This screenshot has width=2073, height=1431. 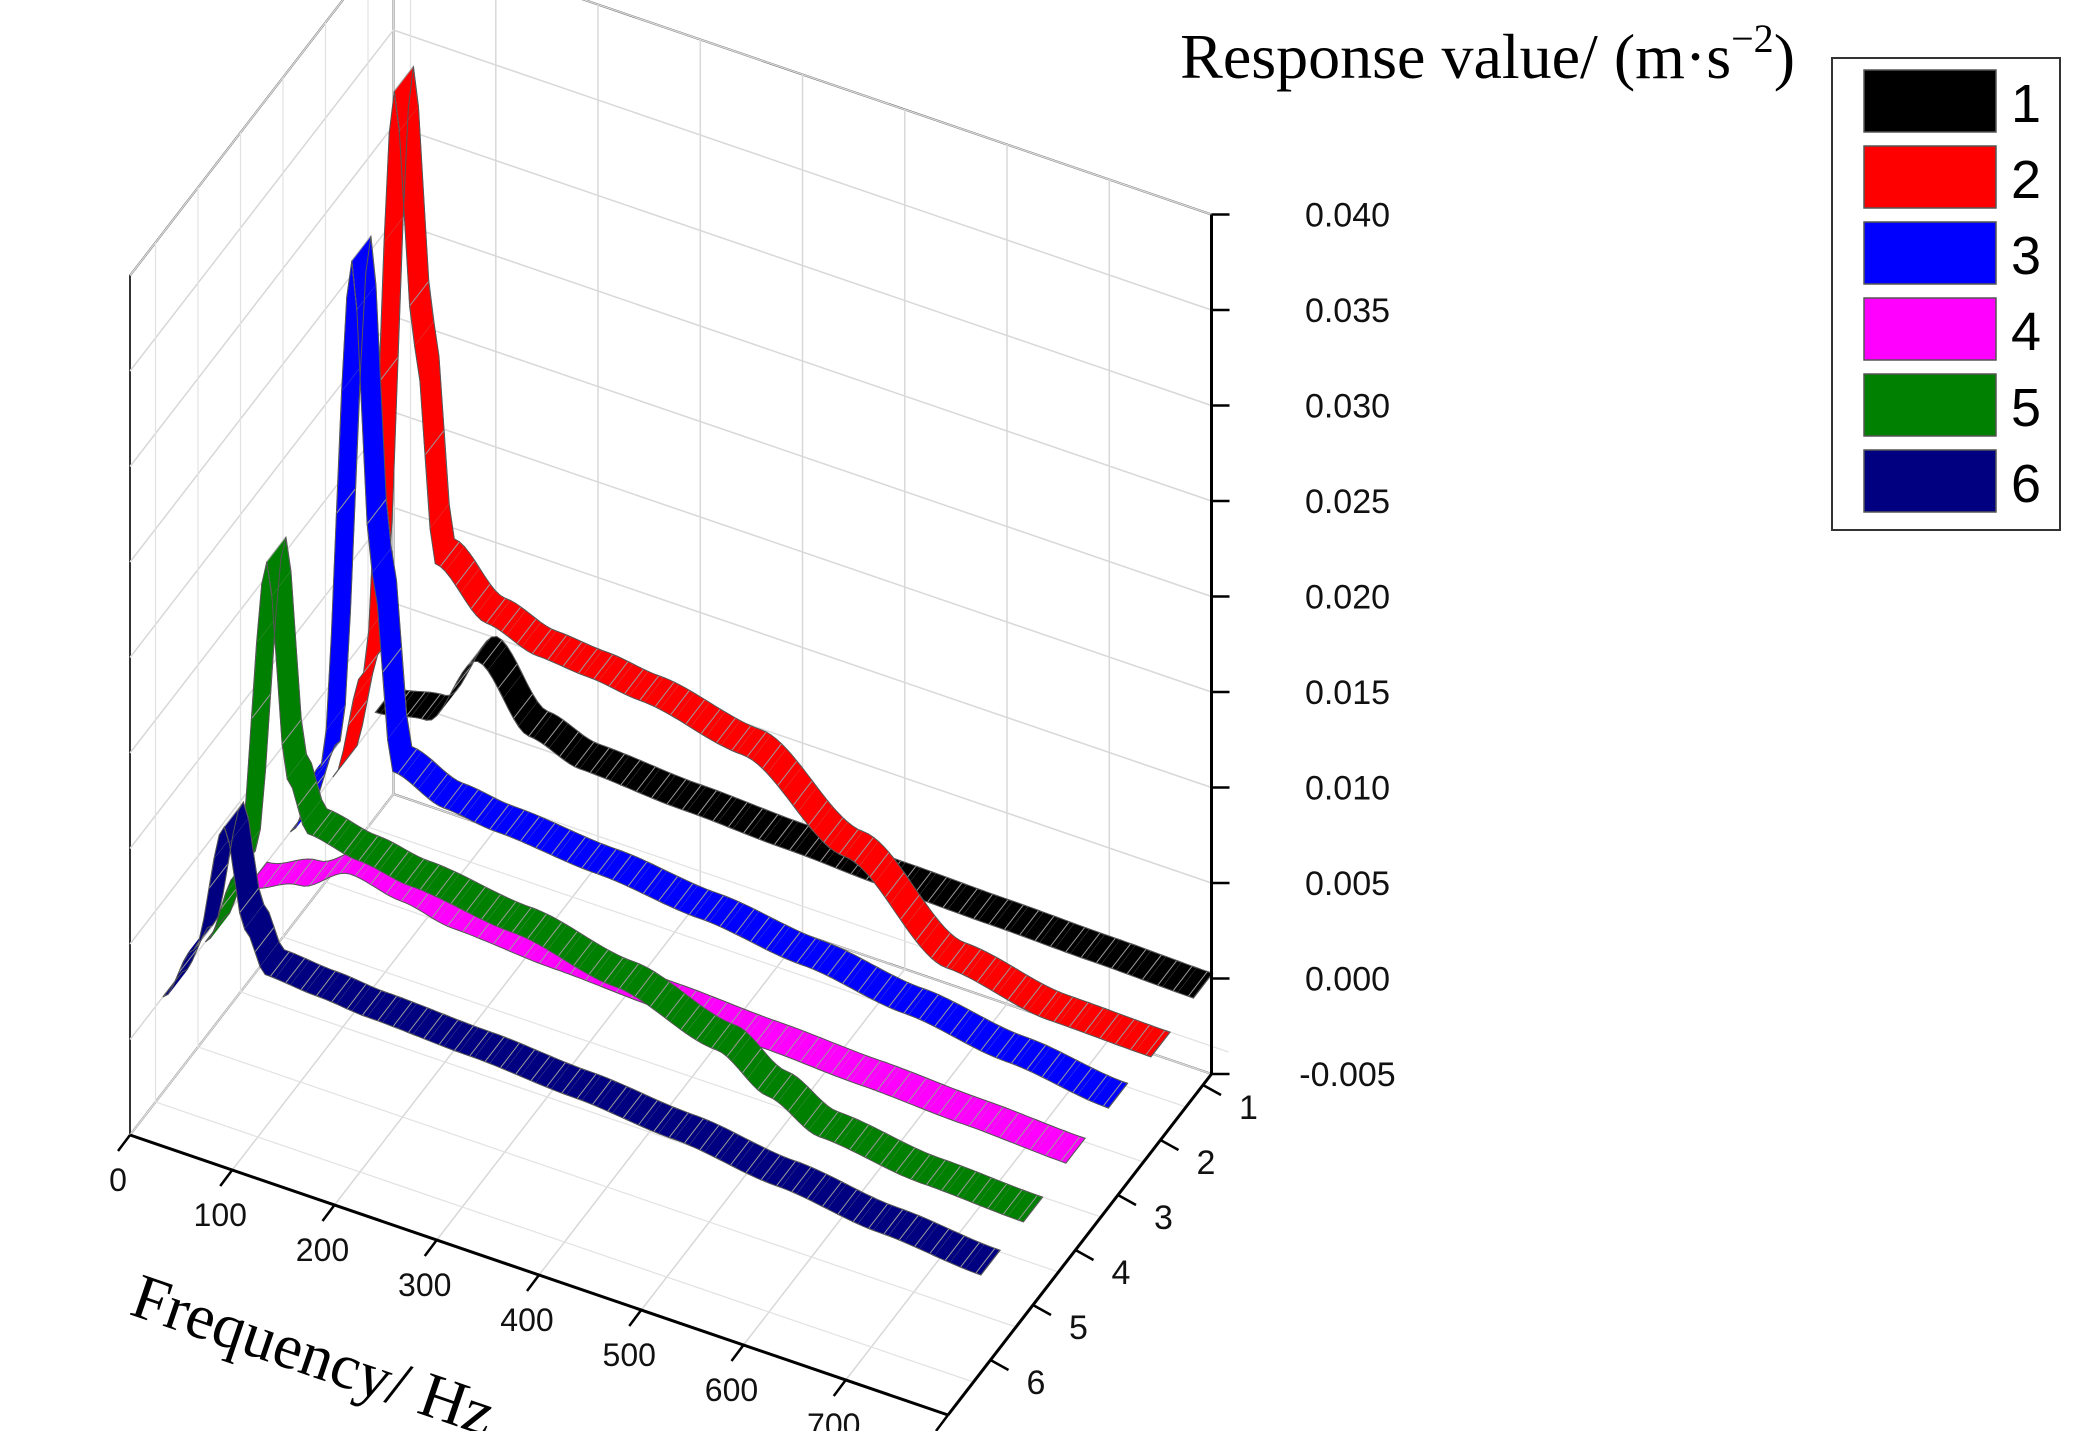 What do you see at coordinates (629, 1355) in the screenshot?
I see `x-tick-label: 500` at bounding box center [629, 1355].